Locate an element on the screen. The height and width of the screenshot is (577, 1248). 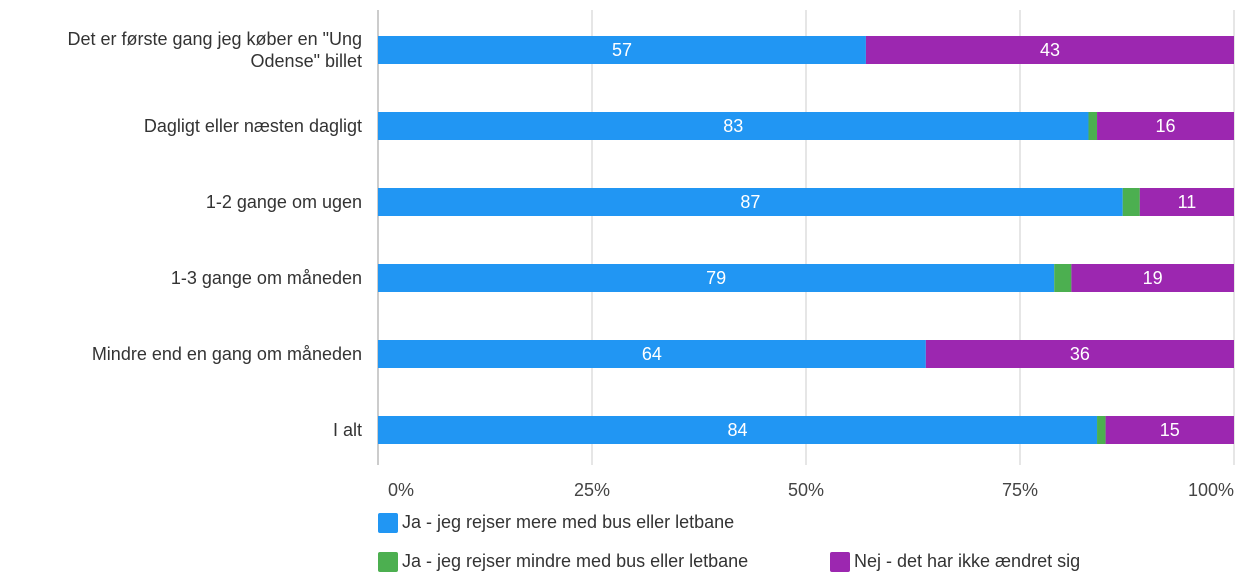
data-label: 19 is located at coordinates (1153, 278).